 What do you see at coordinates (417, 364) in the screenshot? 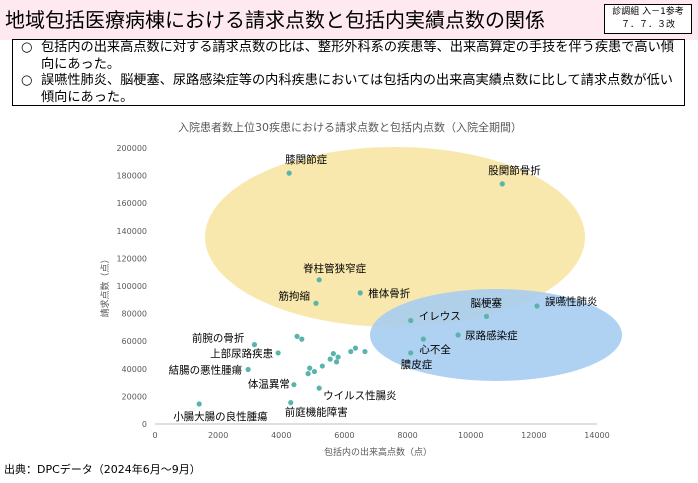
I see `data-point-label: 膿皮症` at bounding box center [417, 364].